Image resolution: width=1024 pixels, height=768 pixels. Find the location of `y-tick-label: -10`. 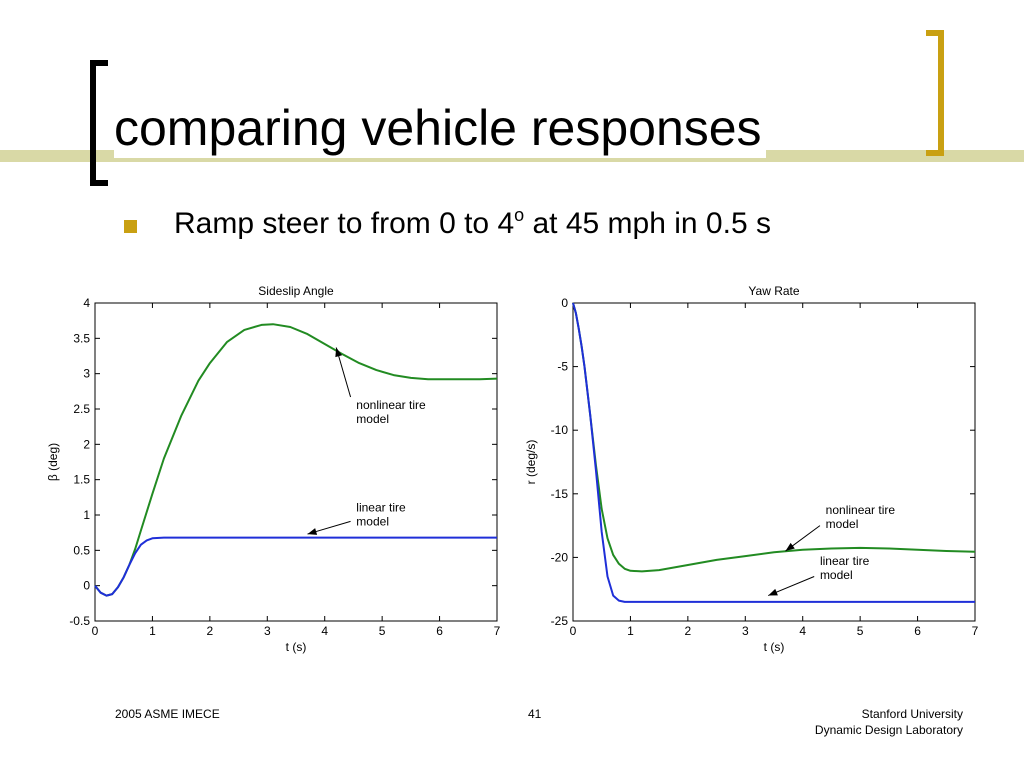

y-tick-label: -10 is located at coordinates (560, 430).